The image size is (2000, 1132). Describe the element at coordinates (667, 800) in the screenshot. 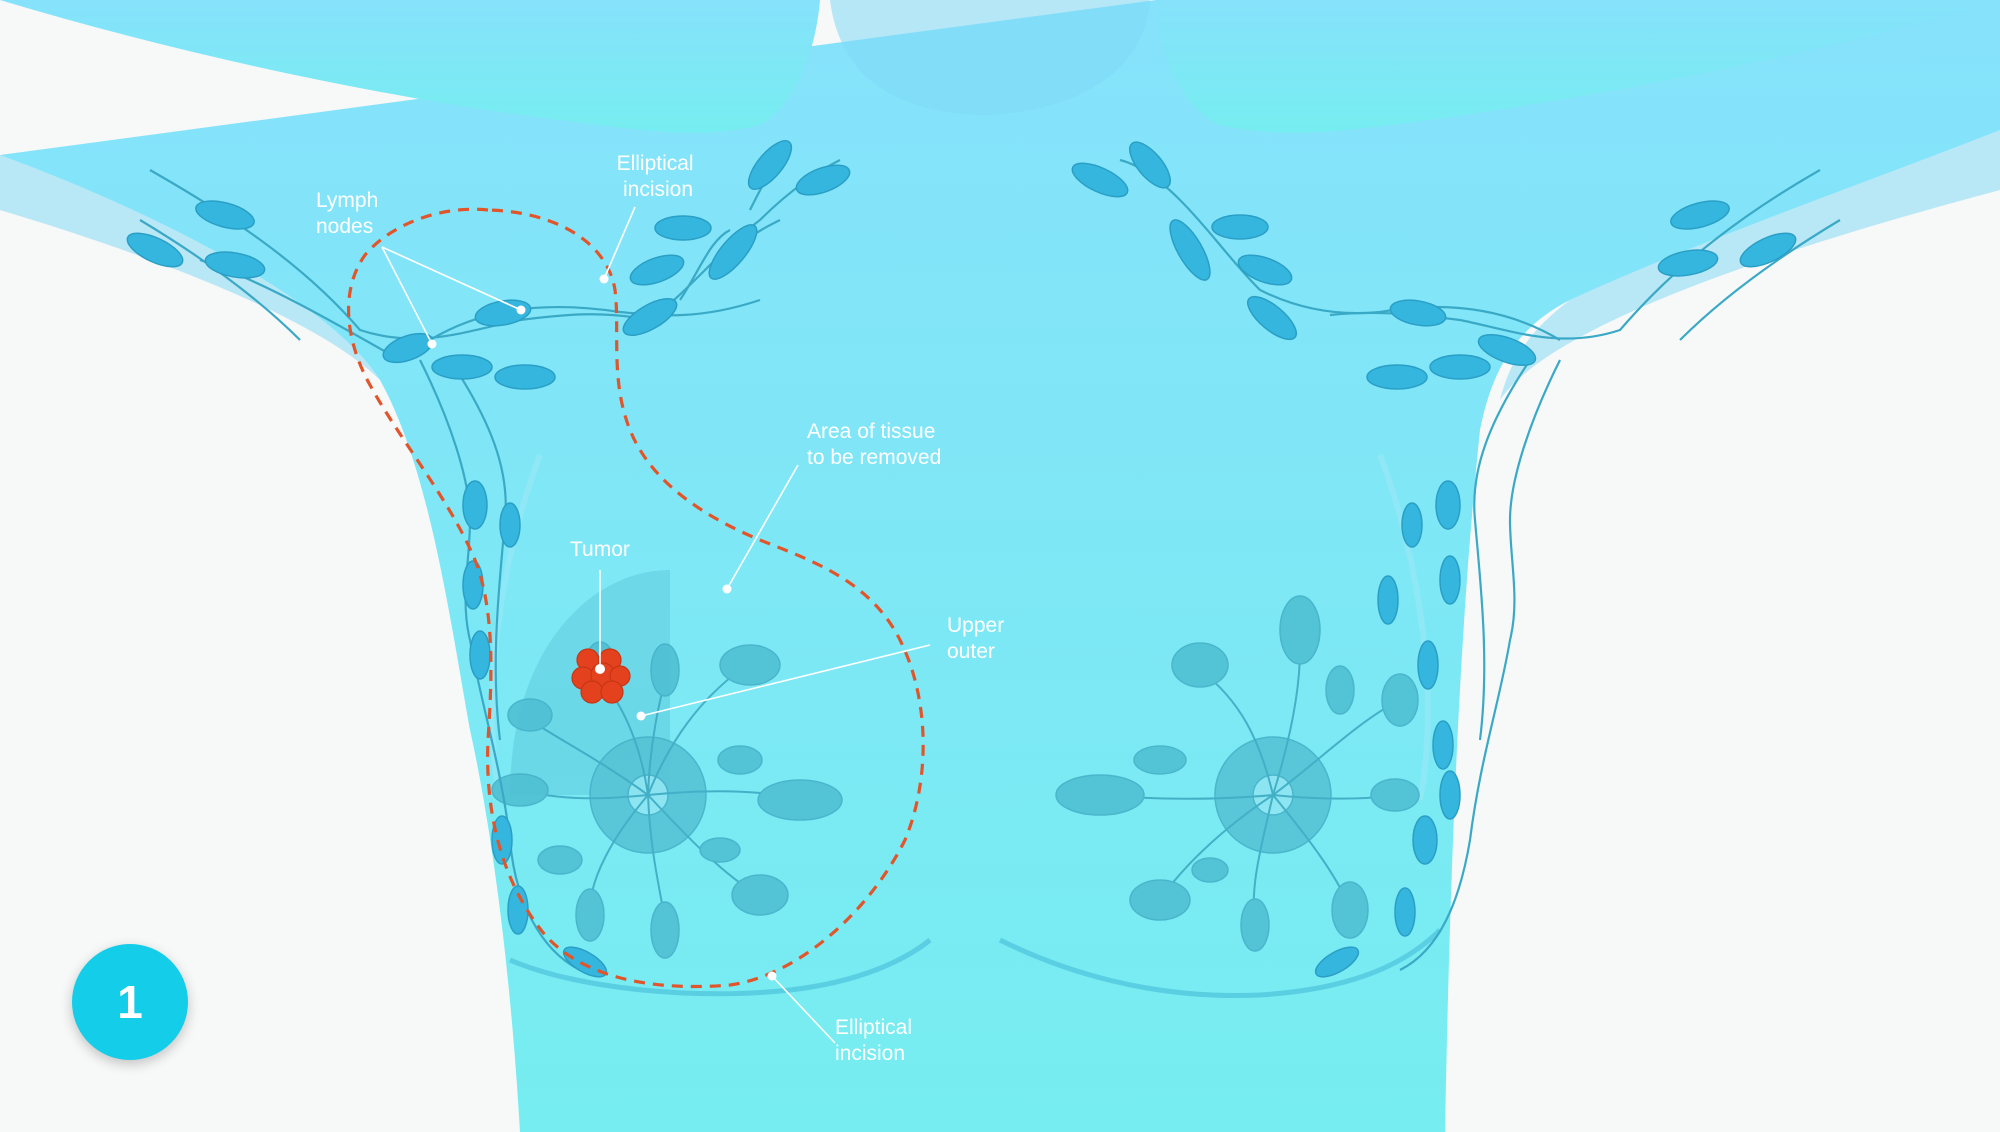

I see `left-breast-glands` at that location.